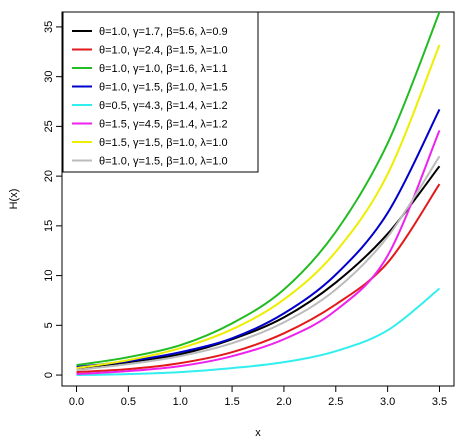 The height and width of the screenshot is (443, 474). Describe the element at coordinates (231, 402) in the screenshot. I see `x-tick-label: 1.5` at that location.